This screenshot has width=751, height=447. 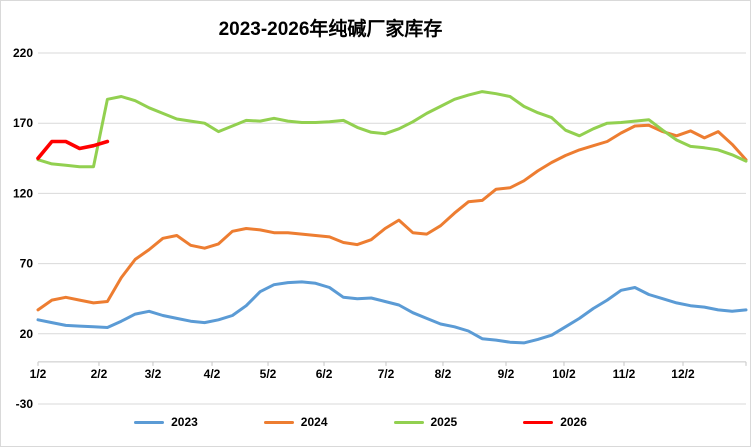 What do you see at coordinates (360, 422) in the screenshot?
I see `legend: 2023 2024 2025 2026` at bounding box center [360, 422].